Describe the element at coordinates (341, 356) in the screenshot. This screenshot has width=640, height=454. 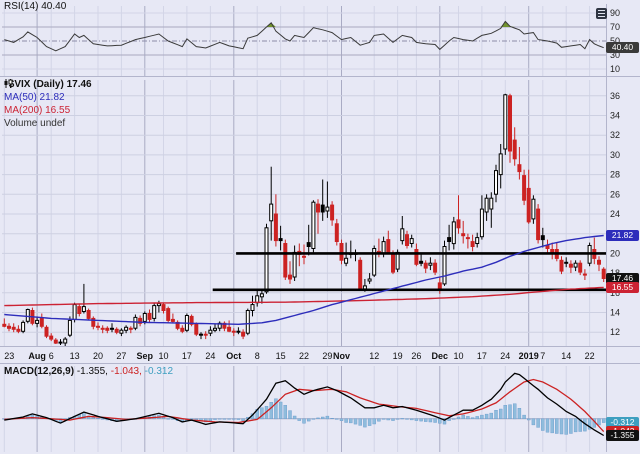
I see `svg-text: Nov` at that location.